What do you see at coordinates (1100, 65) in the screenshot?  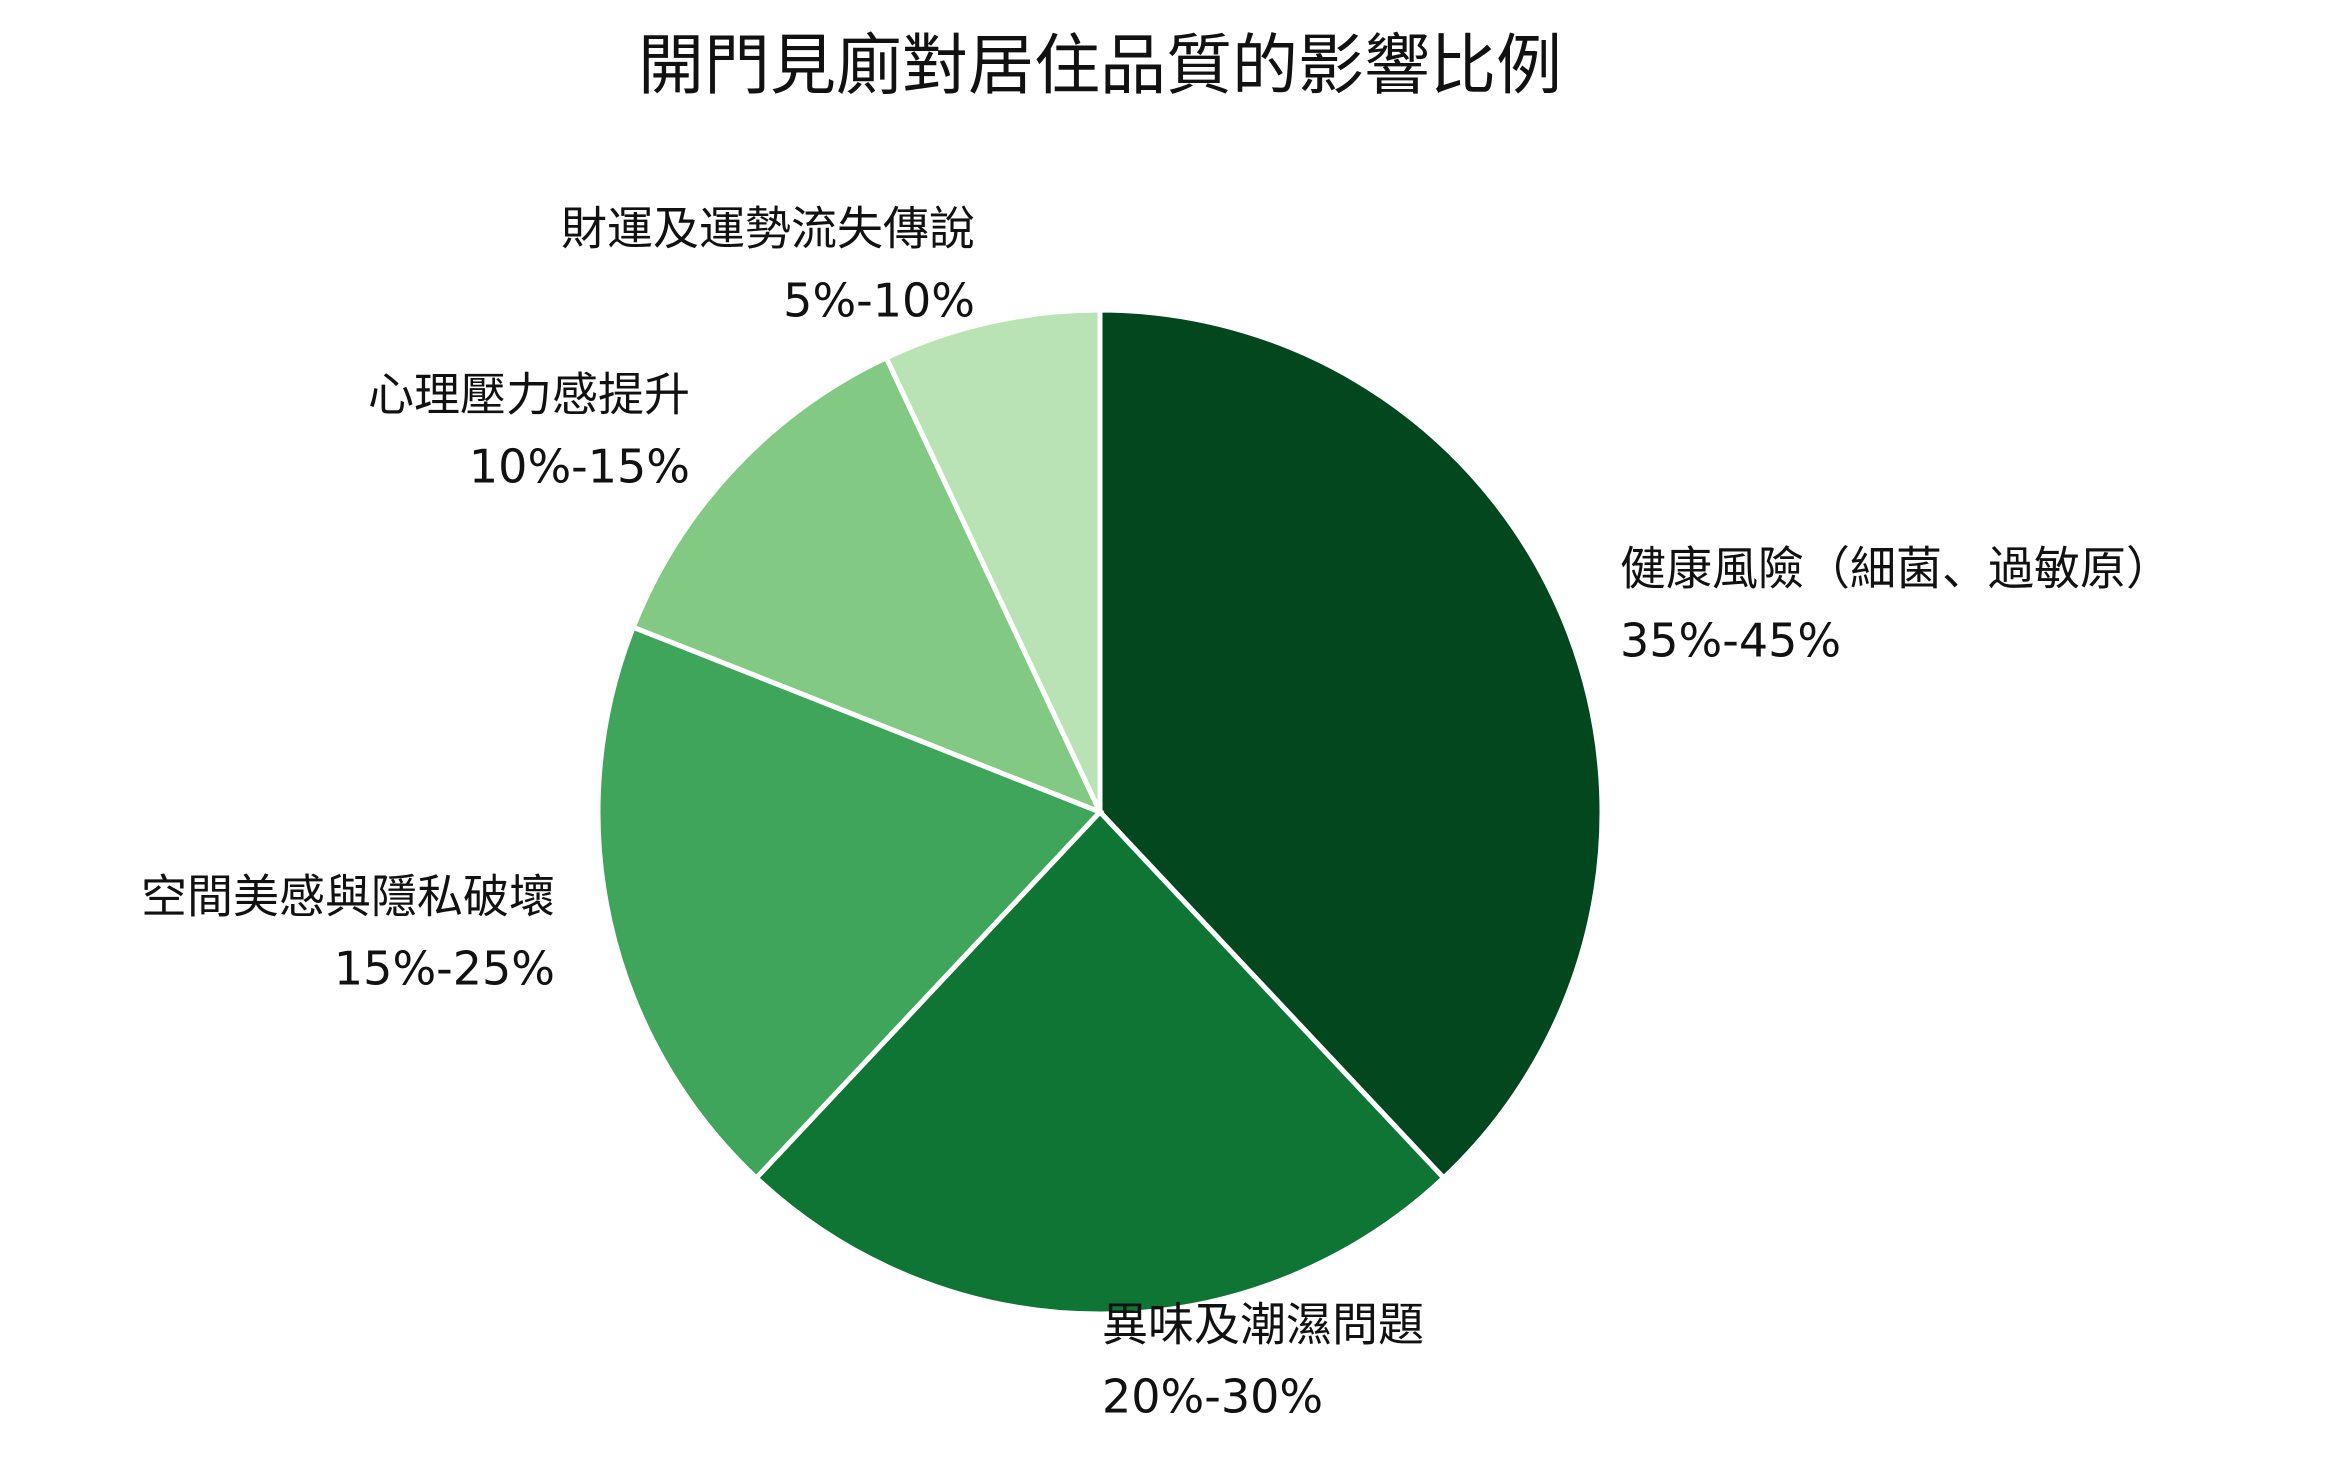 I see `chart-title: 開門見廁對居住品質的影響比例` at bounding box center [1100, 65].